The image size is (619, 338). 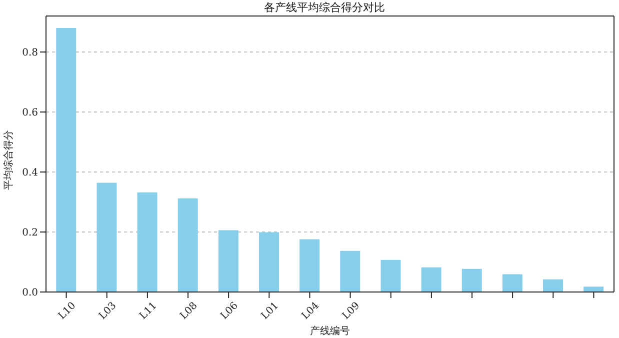 I want to click on x-axis-title: 产线编号, so click(x=330, y=331).